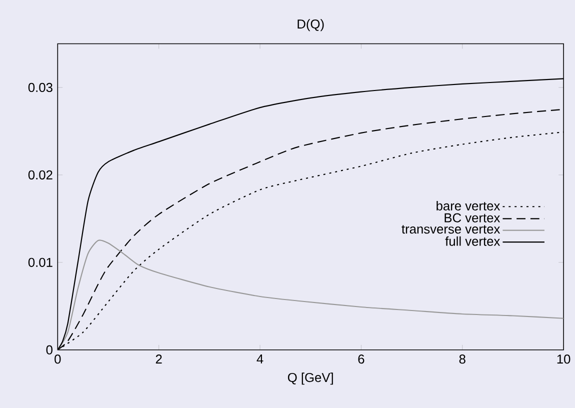  I want to click on y-tick-label: 0, so click(49, 349).